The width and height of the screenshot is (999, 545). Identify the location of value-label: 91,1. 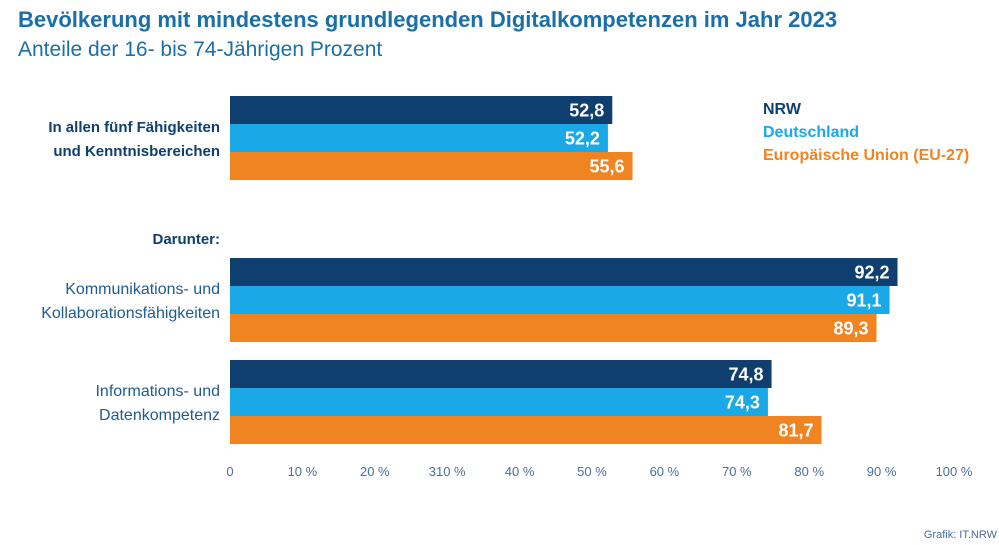
(864, 301).